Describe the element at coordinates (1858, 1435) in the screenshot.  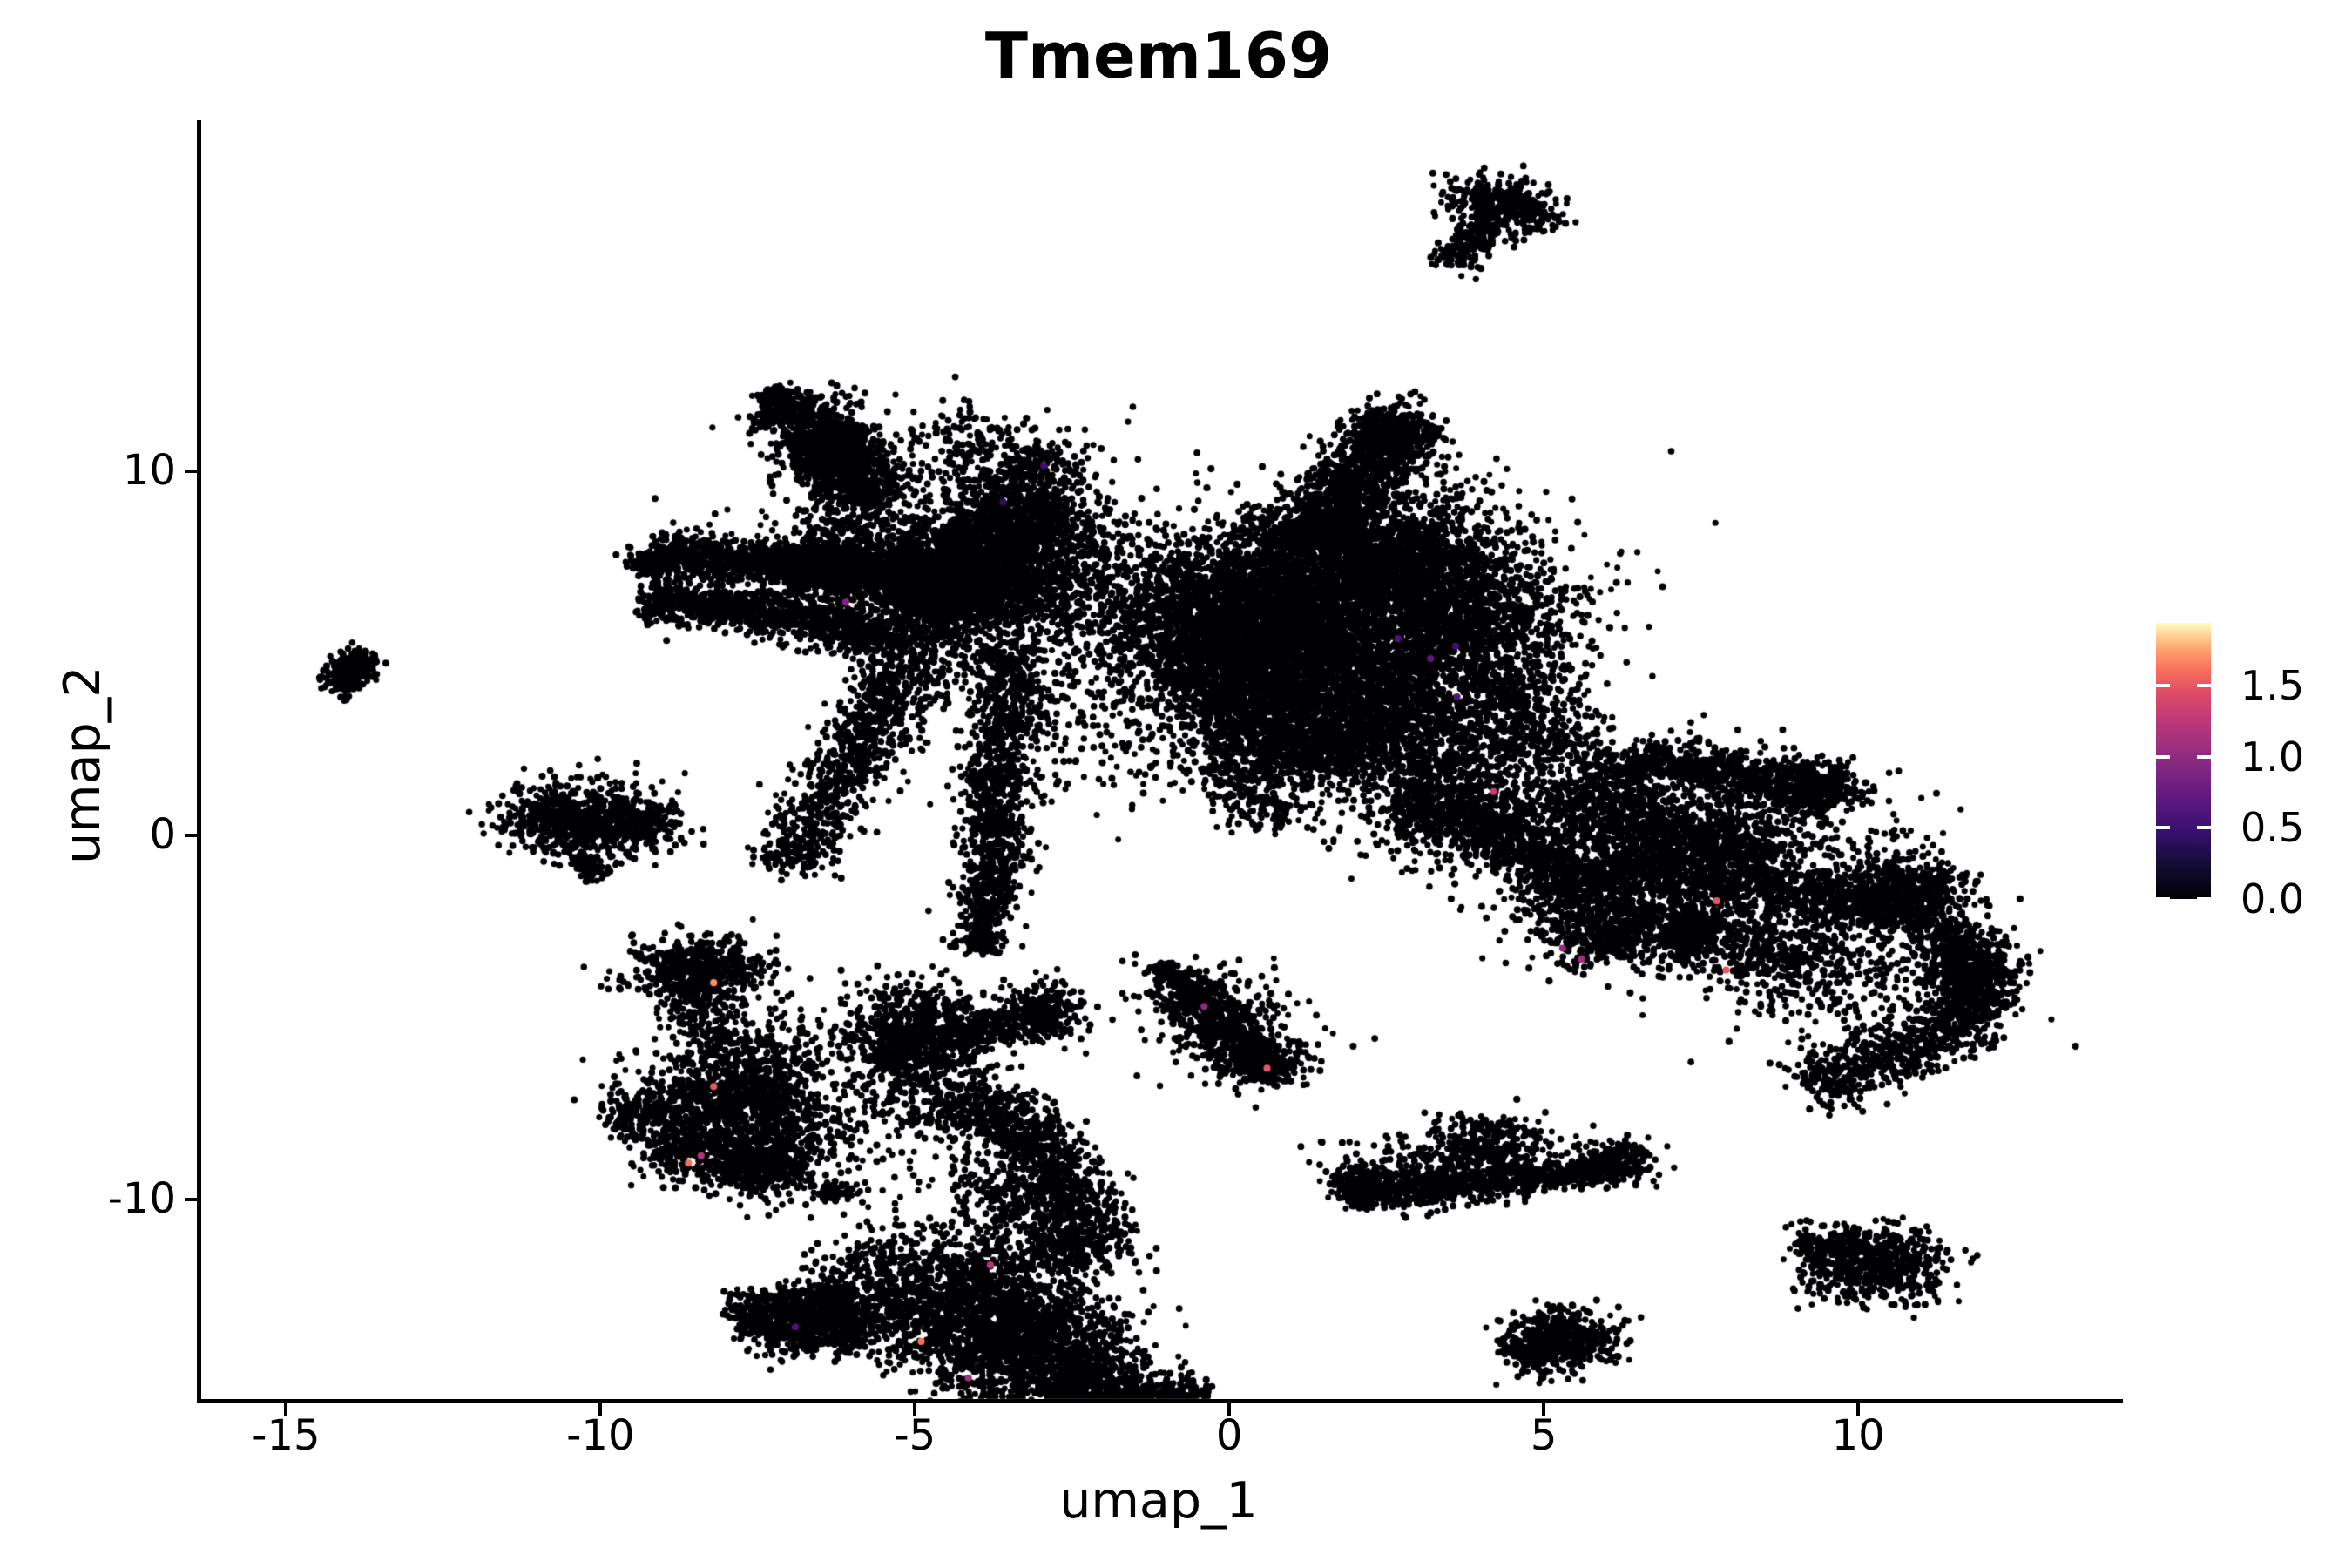
I see `x-tick-label: 10` at that location.